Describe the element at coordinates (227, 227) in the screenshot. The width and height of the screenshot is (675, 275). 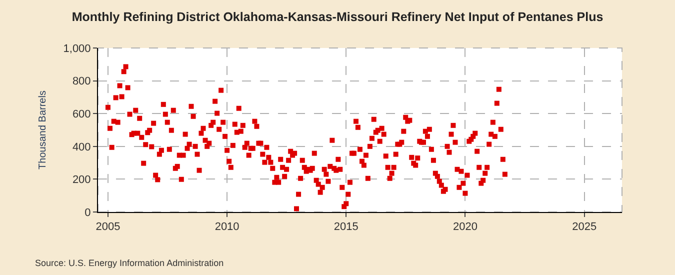
I see `x-tick-label: 2010` at that location.